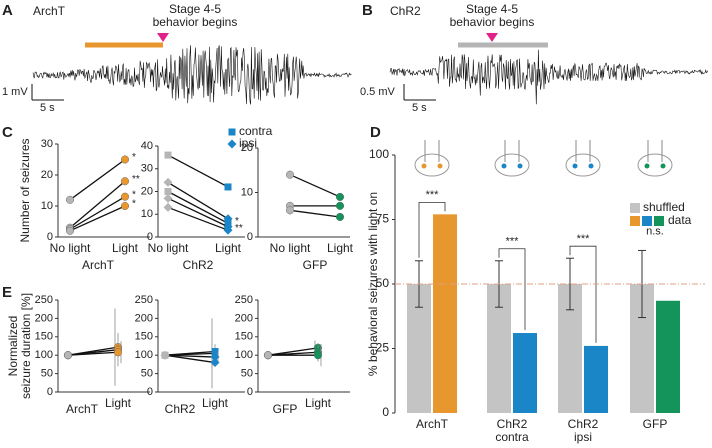  What do you see at coordinates (7, 10) in the screenshot?
I see `panel-label: A` at bounding box center [7, 10].